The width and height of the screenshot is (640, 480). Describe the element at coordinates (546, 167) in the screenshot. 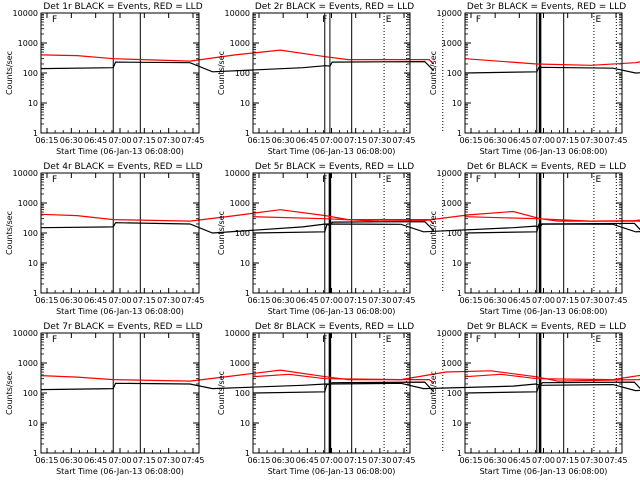

I see `panel-title: Det 6r BLACK = Events, RED = LLD` at that location.